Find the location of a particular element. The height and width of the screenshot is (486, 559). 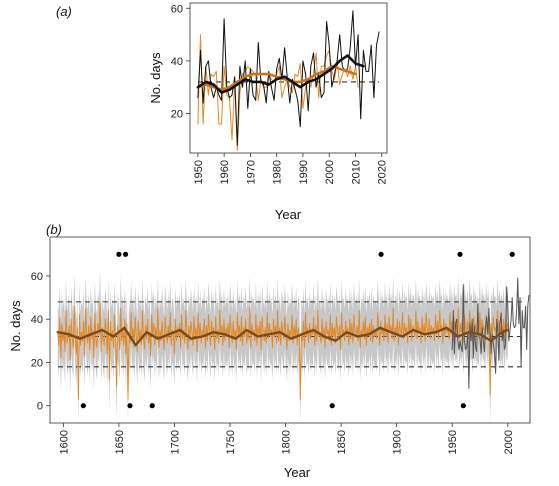

annual-series-line is located at coordinates (490, 333).